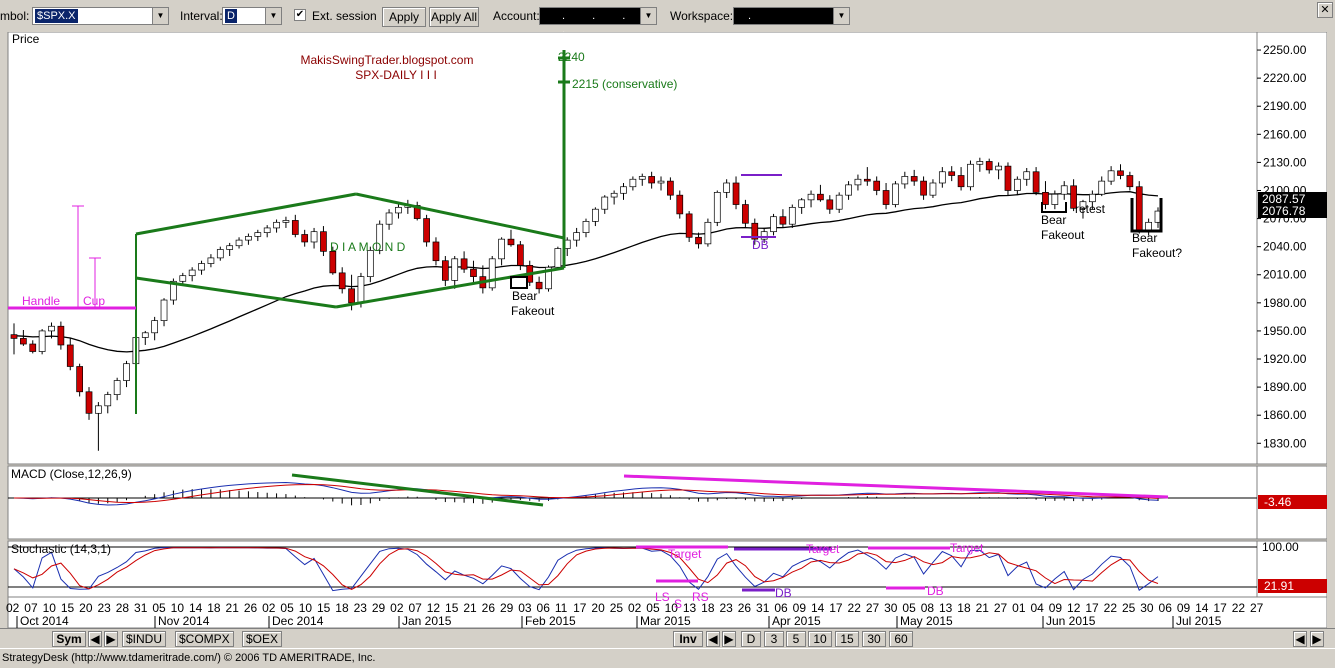 The height and width of the screenshot is (668, 1335). Describe the element at coordinates (598, 21) in the screenshot. I see `account-combobox: . . . . ▼` at that location.